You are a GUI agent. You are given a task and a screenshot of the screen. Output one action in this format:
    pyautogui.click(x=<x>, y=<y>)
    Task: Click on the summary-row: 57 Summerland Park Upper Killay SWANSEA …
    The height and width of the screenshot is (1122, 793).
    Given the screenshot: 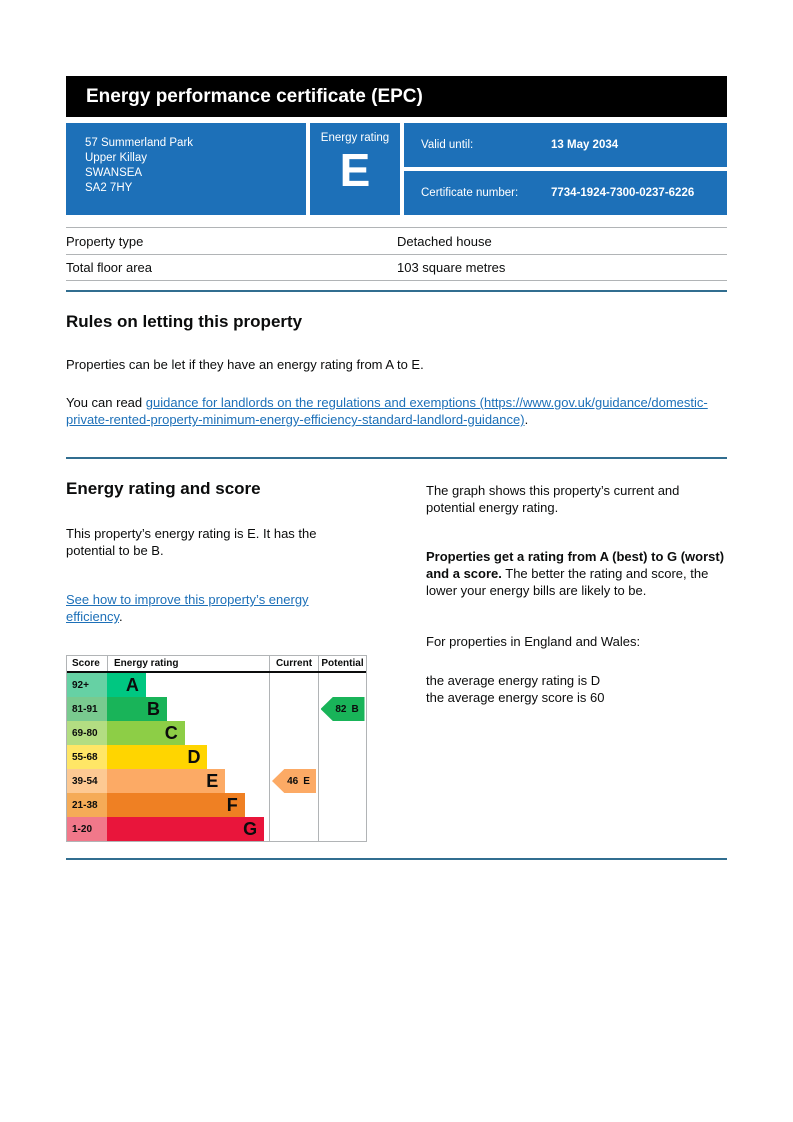 What is the action you would take?
    pyautogui.click(x=396, y=169)
    